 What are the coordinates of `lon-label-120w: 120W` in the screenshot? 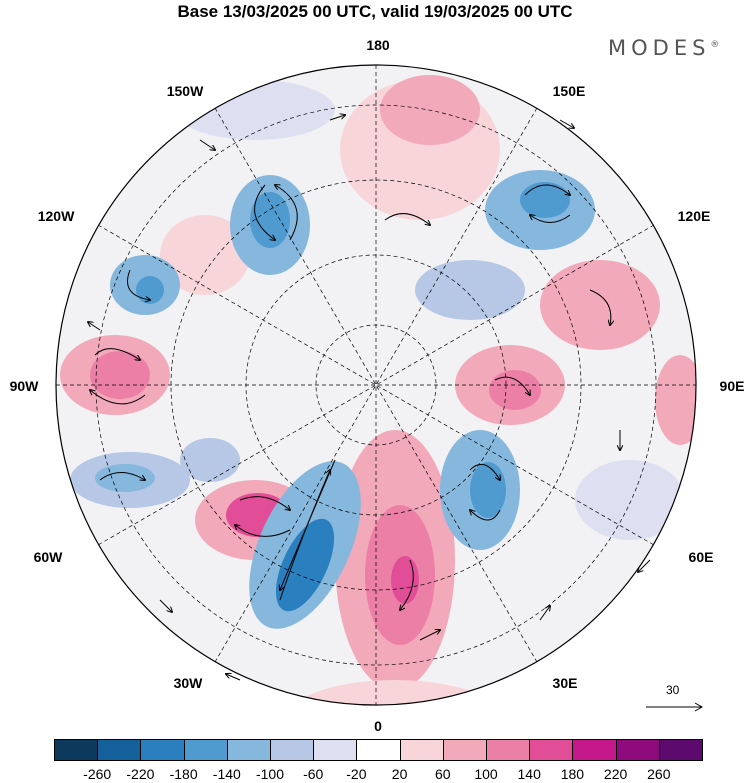 It's located at (56, 216).